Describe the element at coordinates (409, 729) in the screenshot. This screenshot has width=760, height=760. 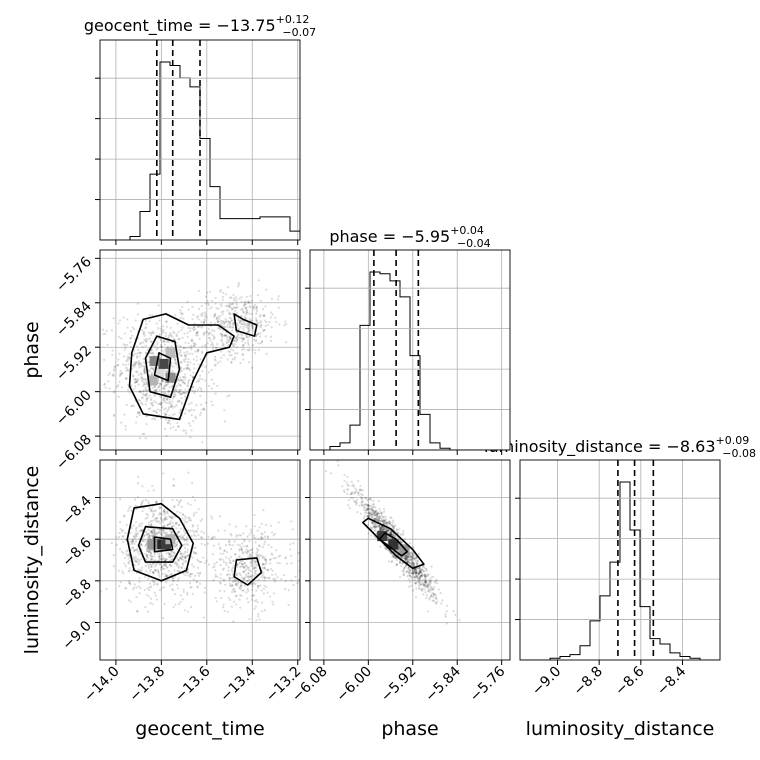
I see `xlabel-phase: phase` at that location.